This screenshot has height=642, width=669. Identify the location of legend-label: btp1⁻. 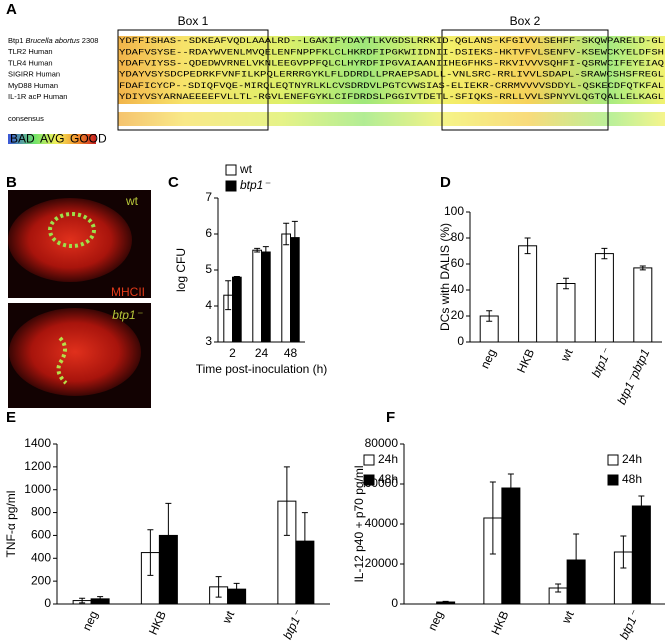
(255, 185).